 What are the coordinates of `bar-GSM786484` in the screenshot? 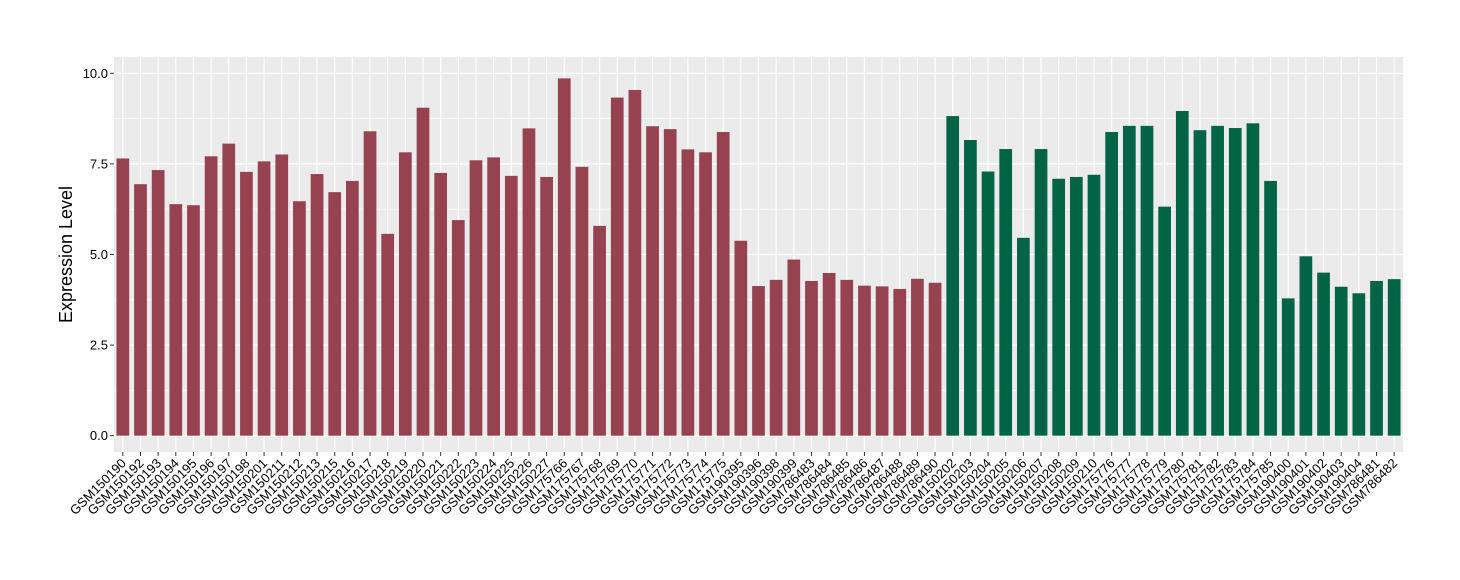 It's located at (829, 354).